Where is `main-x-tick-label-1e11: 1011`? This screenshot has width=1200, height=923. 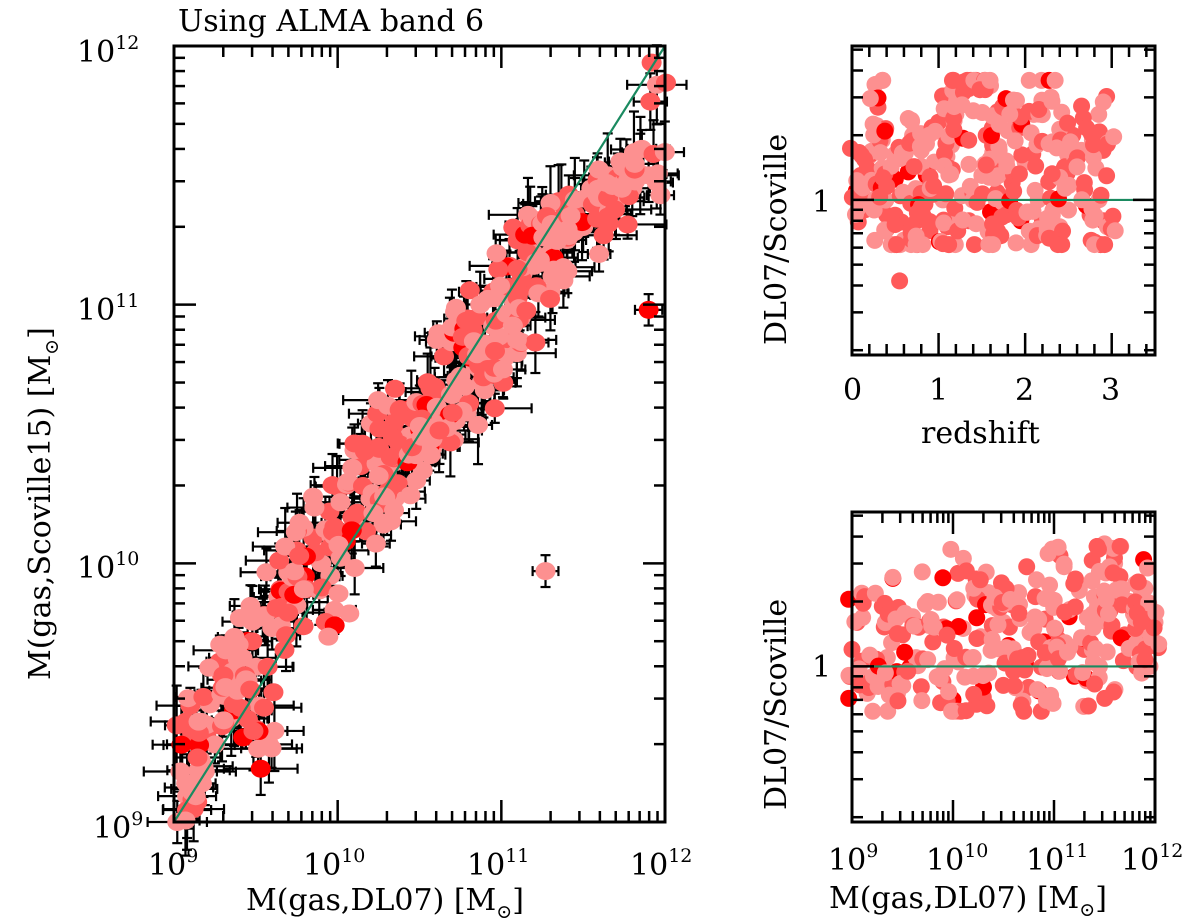 main-x-tick-label-1e11: 1011 is located at coordinates (498, 864).